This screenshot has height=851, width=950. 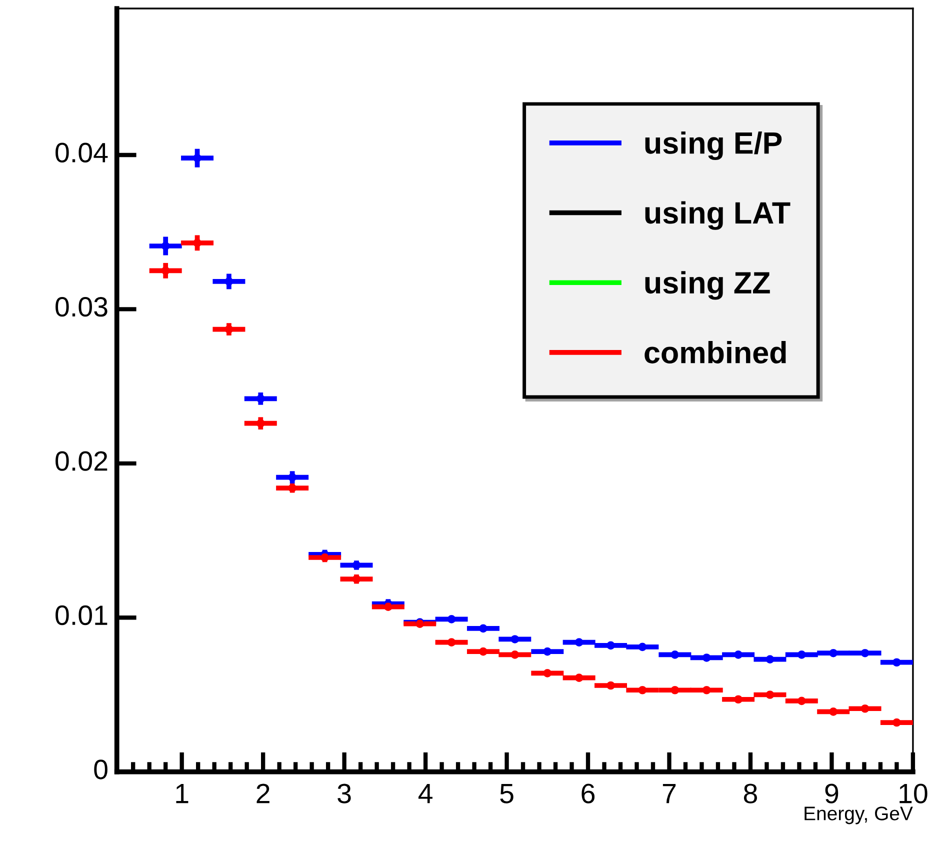 I want to click on legend-label: using LAT, so click(x=717, y=215).